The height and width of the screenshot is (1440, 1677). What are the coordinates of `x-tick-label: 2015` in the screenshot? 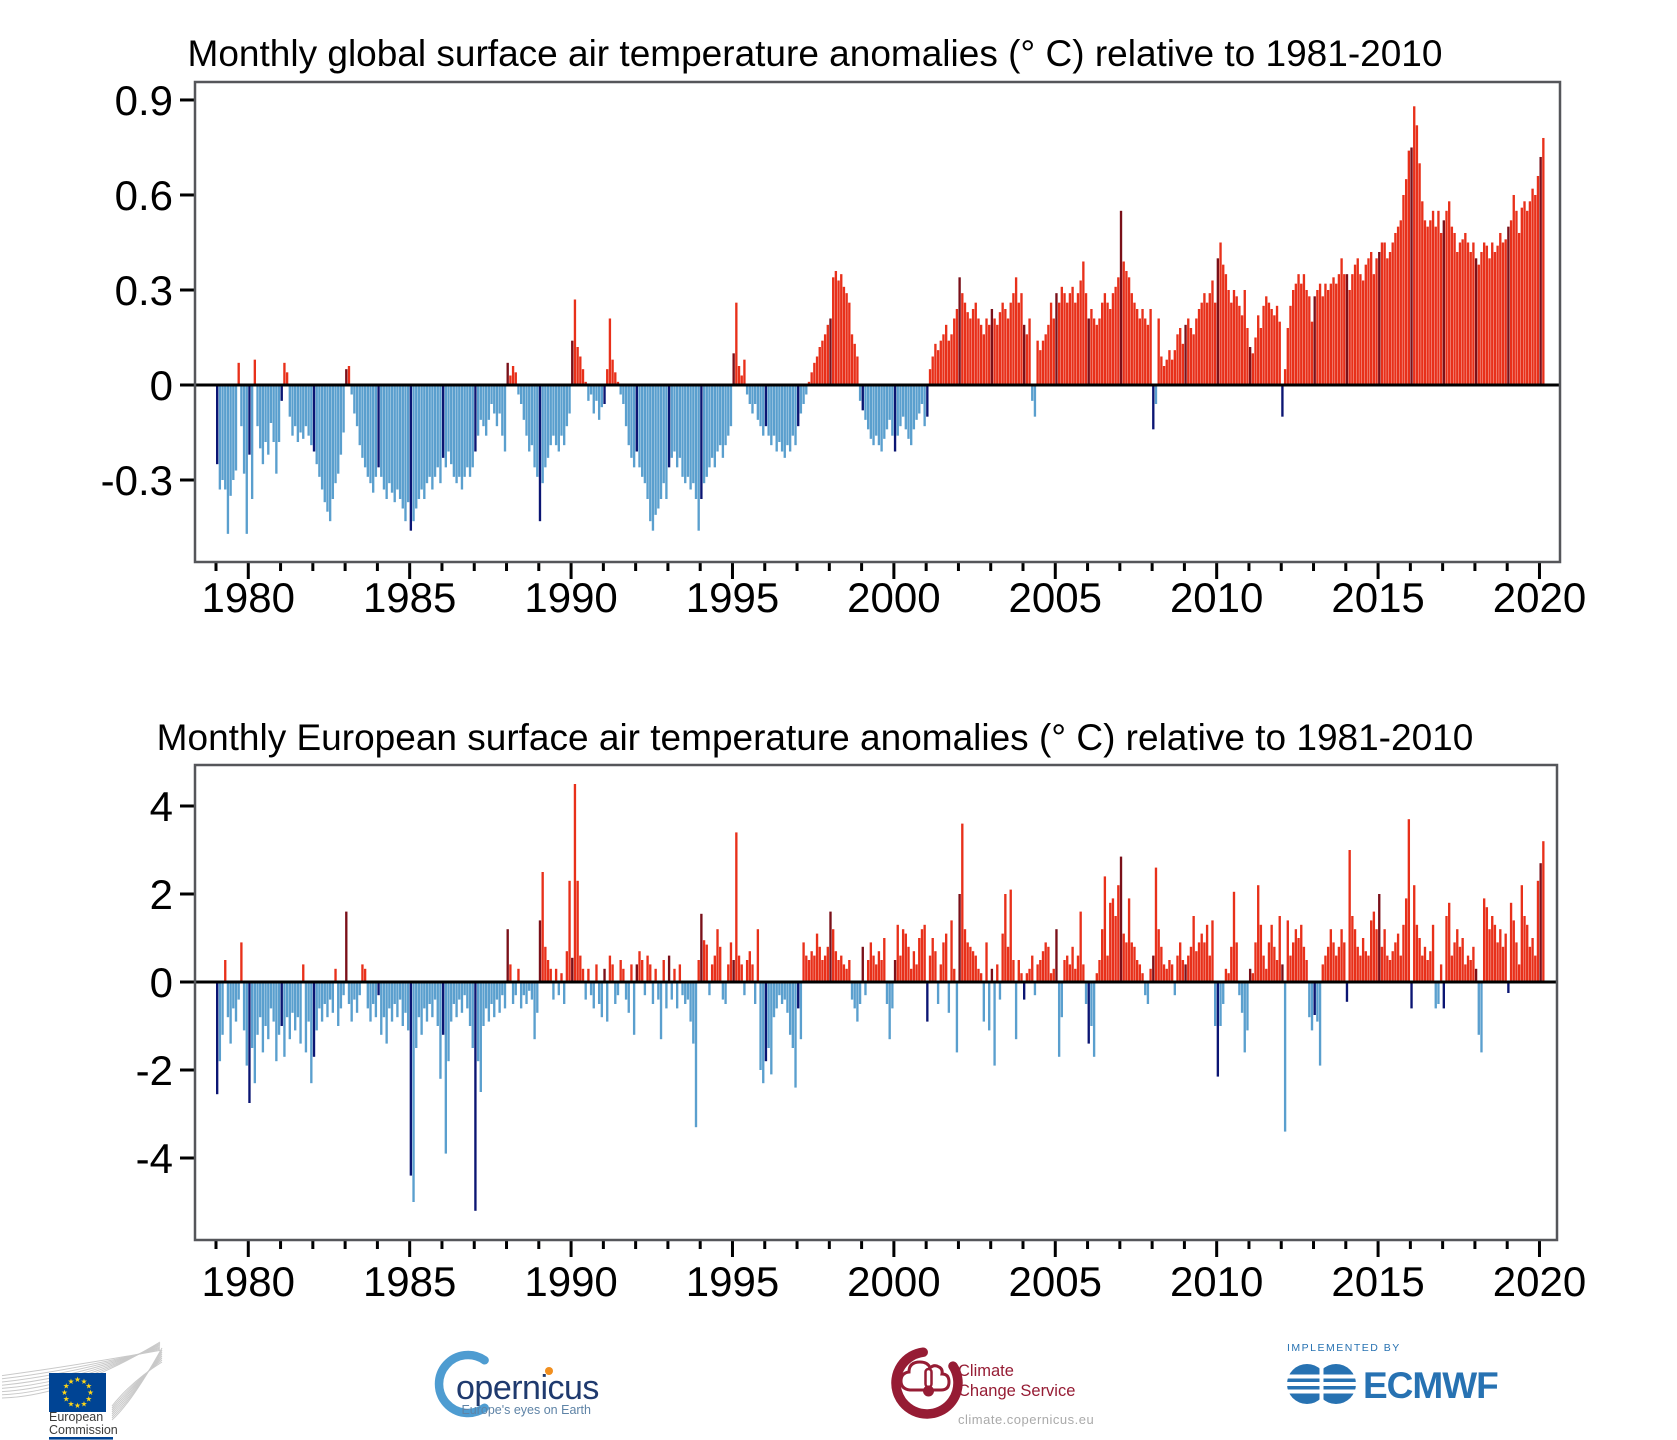 It's located at (1377, 1281).